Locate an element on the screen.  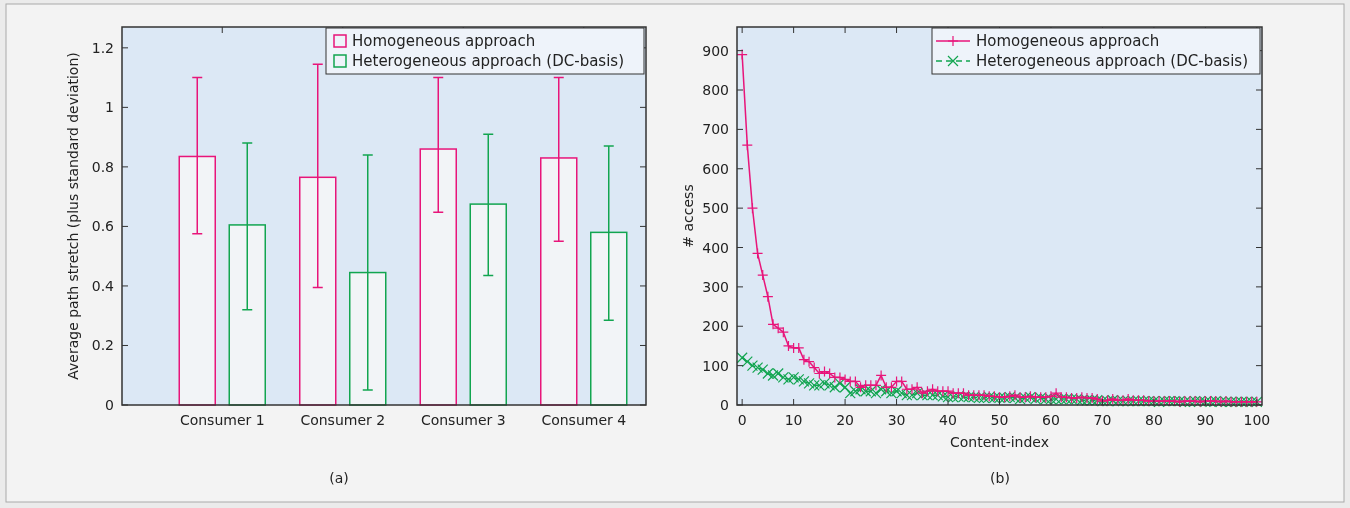
x-tick-label: Consumer 1 is located at coordinates (222, 420).